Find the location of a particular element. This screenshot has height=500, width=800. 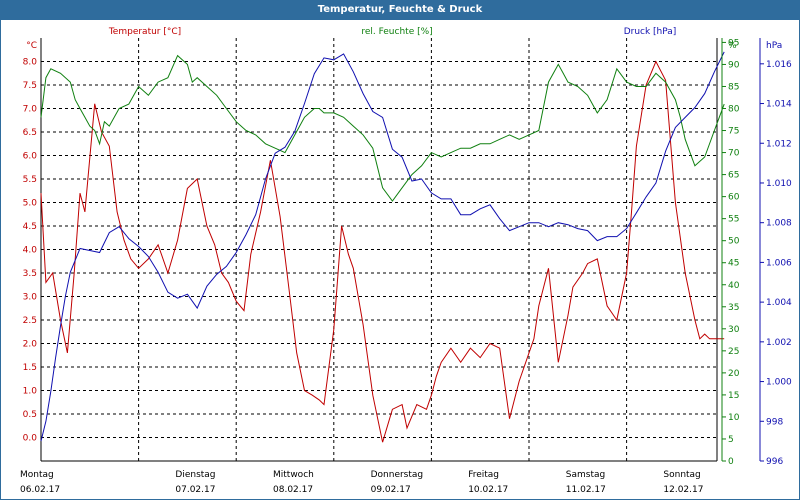

temperature-tick-label: 5.5 is located at coordinates (30, 180).